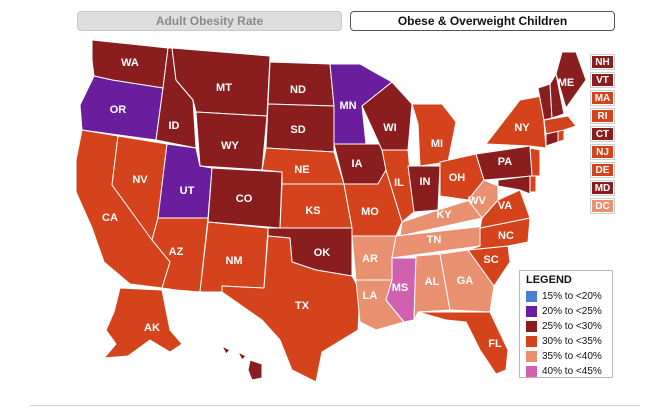 The width and height of the screenshot is (666, 409). Describe the element at coordinates (230, 146) in the screenshot. I see `state-label-WY: WY` at that location.